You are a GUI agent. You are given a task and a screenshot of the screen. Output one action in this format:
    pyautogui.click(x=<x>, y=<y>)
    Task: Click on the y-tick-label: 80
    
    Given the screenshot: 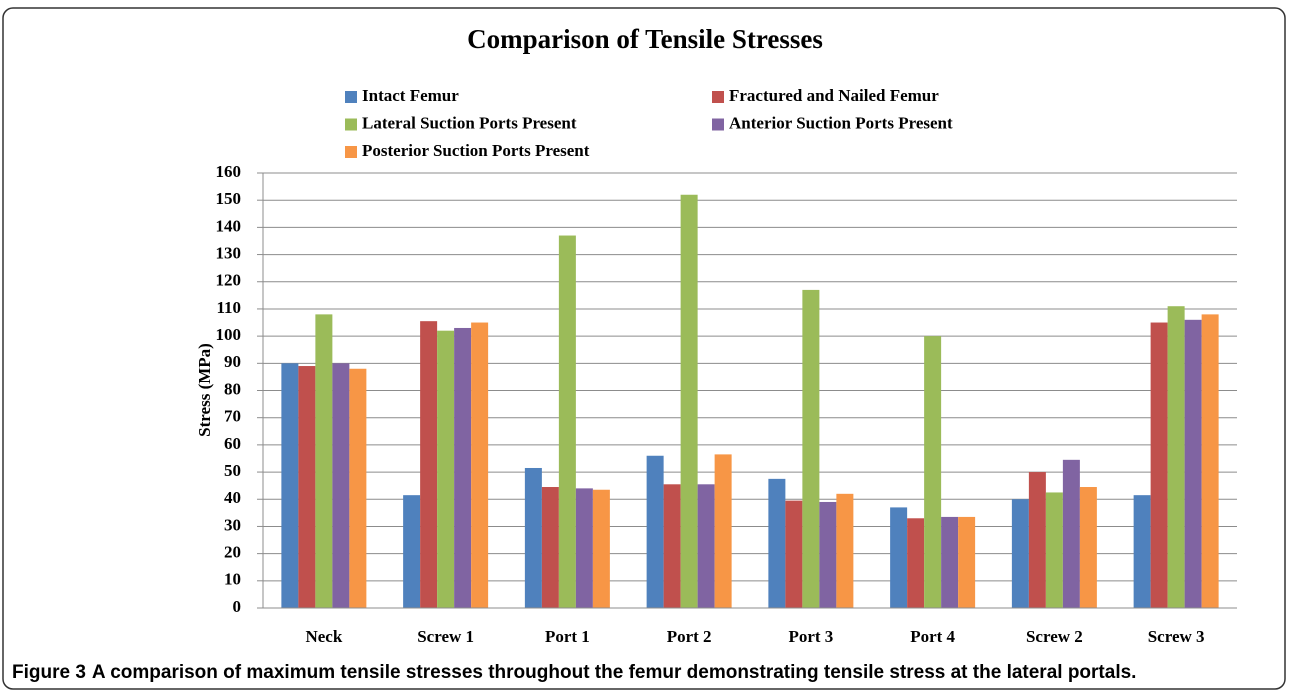 What is the action you would take?
    pyautogui.click(x=232, y=388)
    